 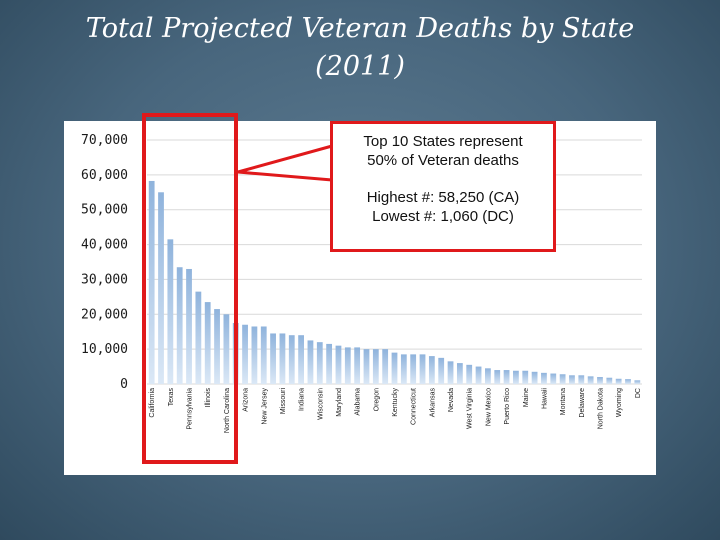 What do you see at coordinates (124, 384) in the screenshot?
I see `y-tick-label: 0` at bounding box center [124, 384].